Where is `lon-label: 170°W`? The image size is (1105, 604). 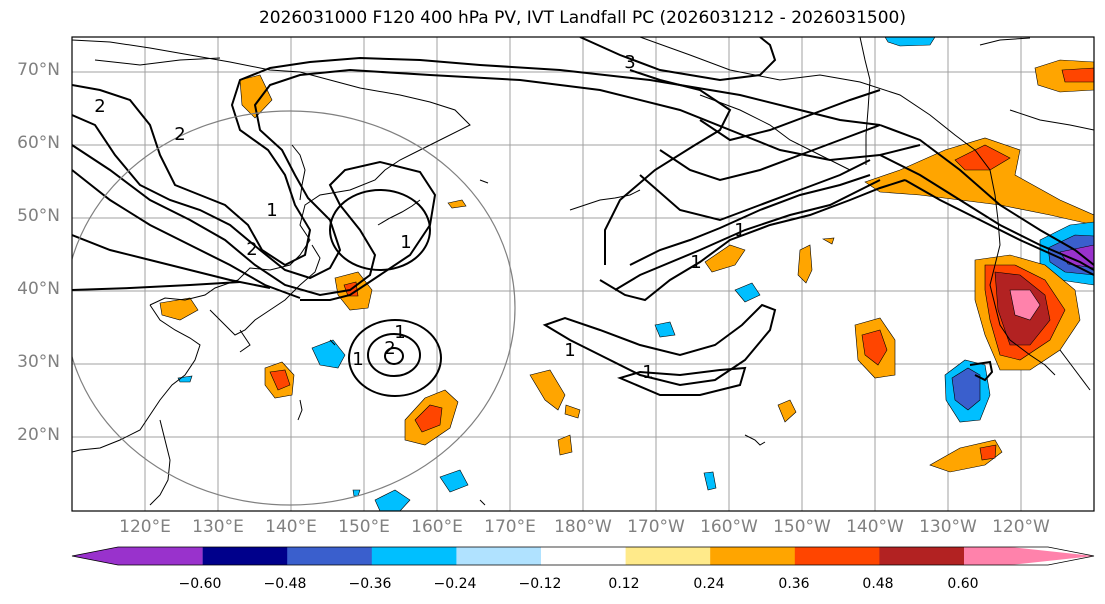 lon-label: 170°W is located at coordinates (656, 527).